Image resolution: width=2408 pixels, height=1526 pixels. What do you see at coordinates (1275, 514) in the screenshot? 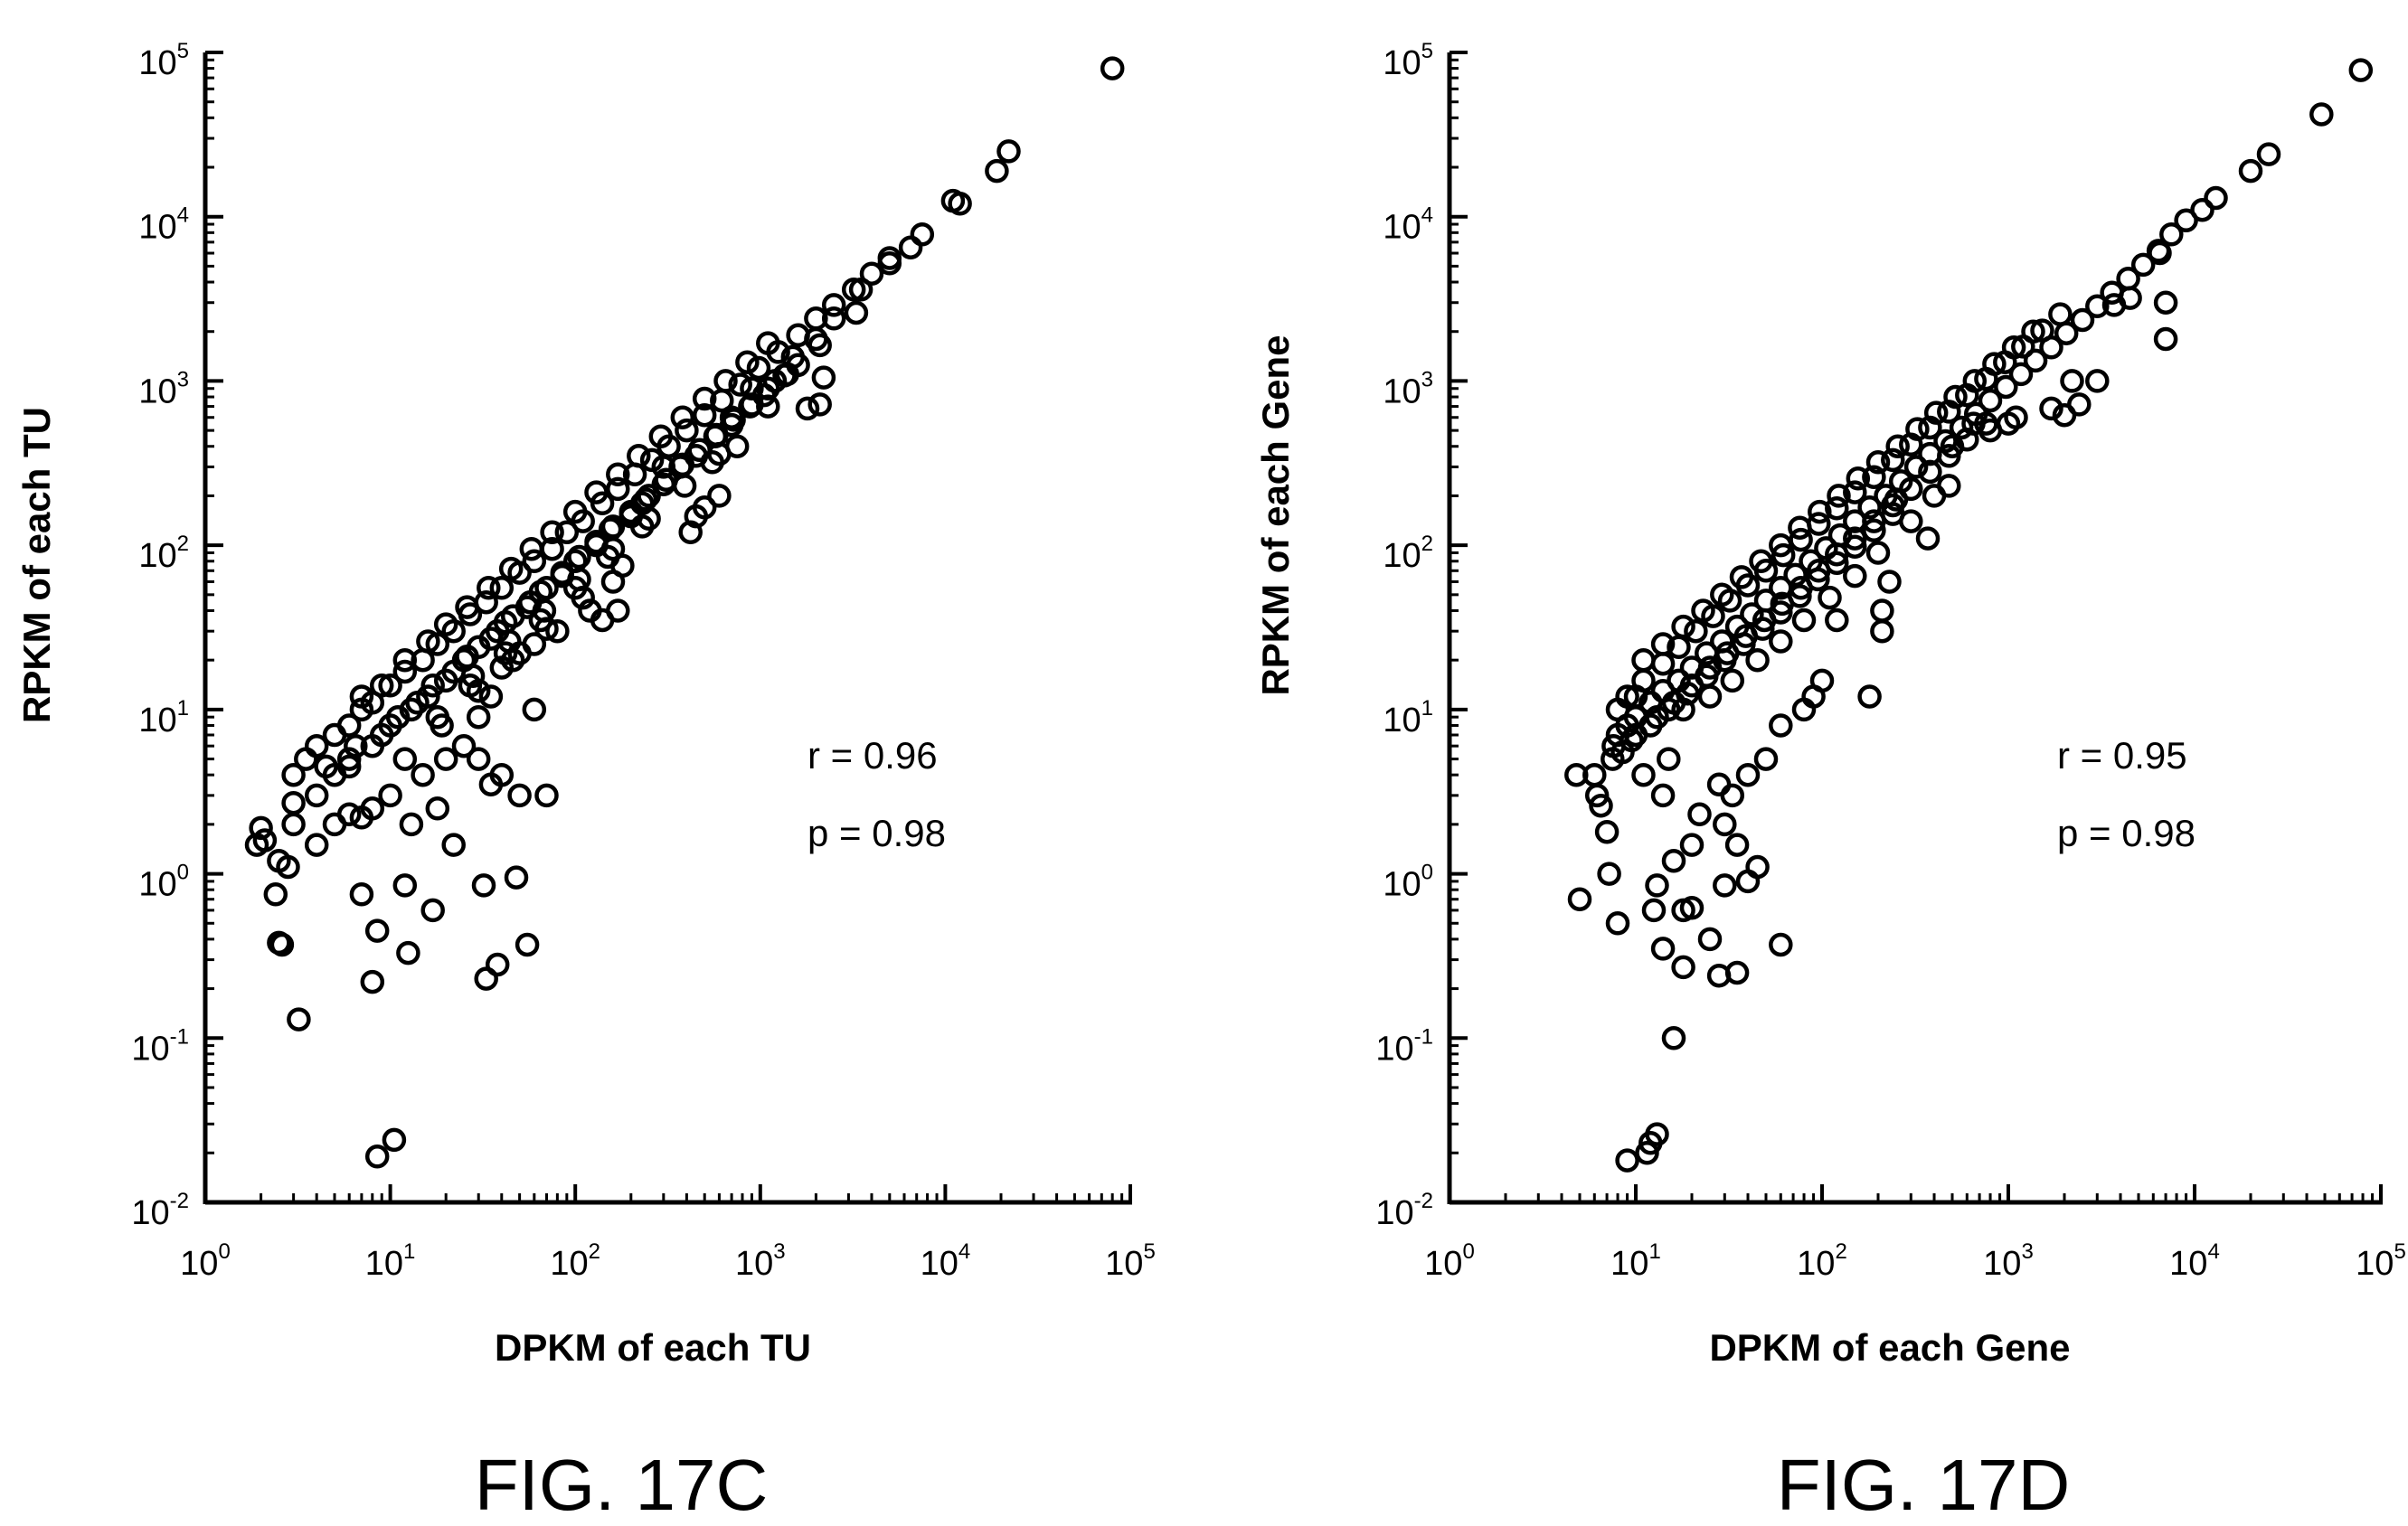
I see `y-axis-label: RPKM of each Gene` at bounding box center [1275, 514].